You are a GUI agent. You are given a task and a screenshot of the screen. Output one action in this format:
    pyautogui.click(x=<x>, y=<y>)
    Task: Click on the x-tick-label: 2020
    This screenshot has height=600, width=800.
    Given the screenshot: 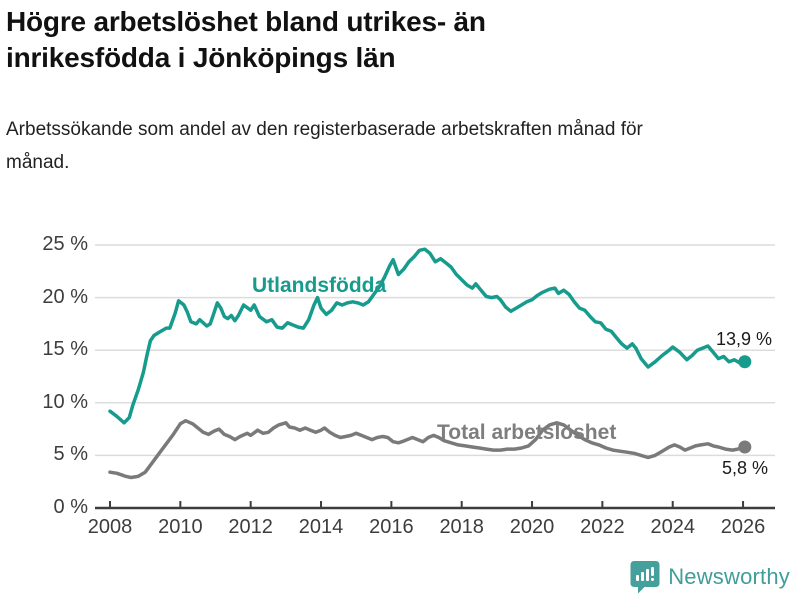 What is the action you would take?
    pyautogui.click(x=532, y=527)
    